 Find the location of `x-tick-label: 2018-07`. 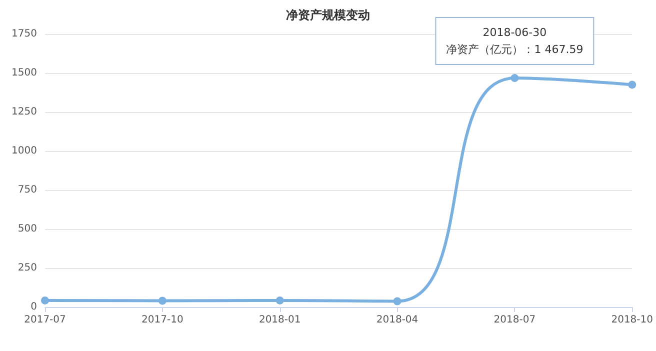

x-tick-label: 2018-07 is located at coordinates (515, 320).